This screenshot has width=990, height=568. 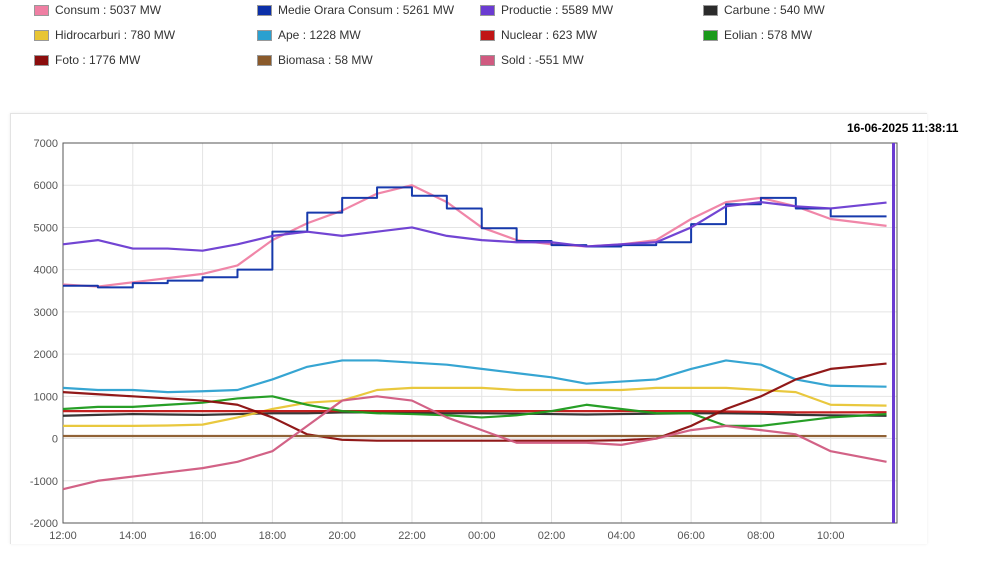 What do you see at coordinates (264, 10) in the screenshot?
I see `legend-swatch-medie-orara-consum` at bounding box center [264, 10].